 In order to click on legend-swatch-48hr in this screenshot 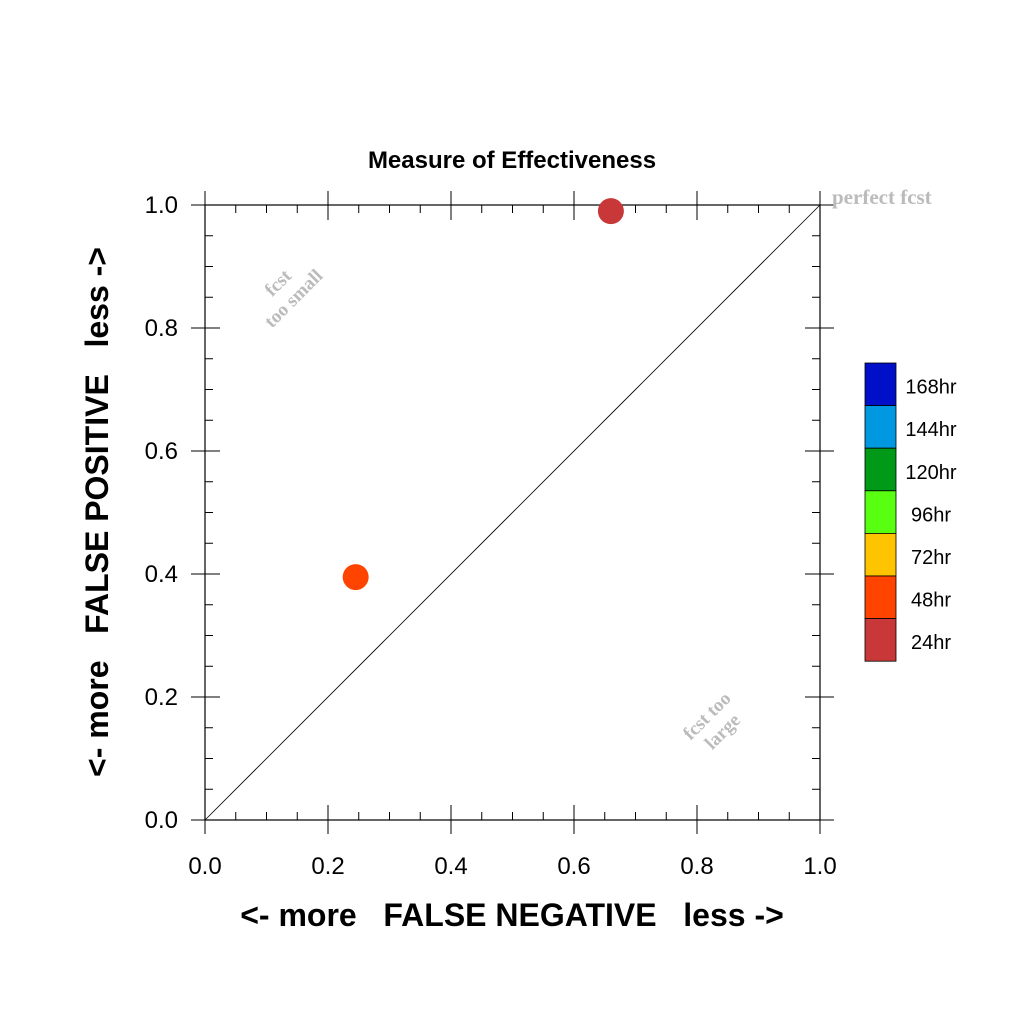, I will do `click(880, 597)`.